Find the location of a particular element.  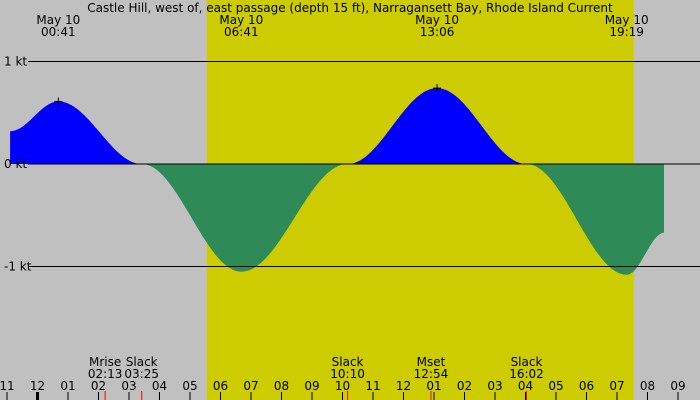

y-tick-label: -1 kt is located at coordinates (18, 267).